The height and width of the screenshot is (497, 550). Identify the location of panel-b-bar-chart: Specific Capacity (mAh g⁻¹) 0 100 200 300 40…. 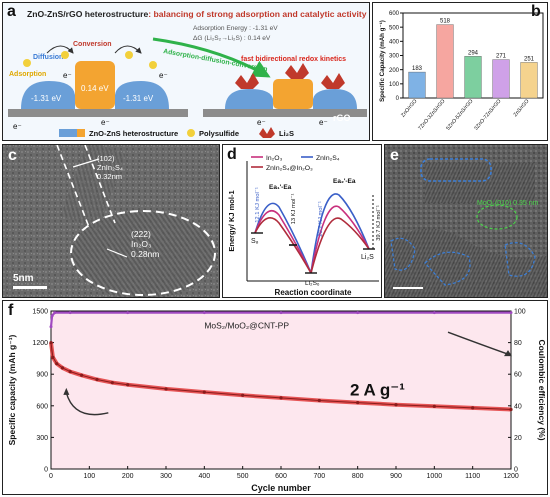
(460, 71).